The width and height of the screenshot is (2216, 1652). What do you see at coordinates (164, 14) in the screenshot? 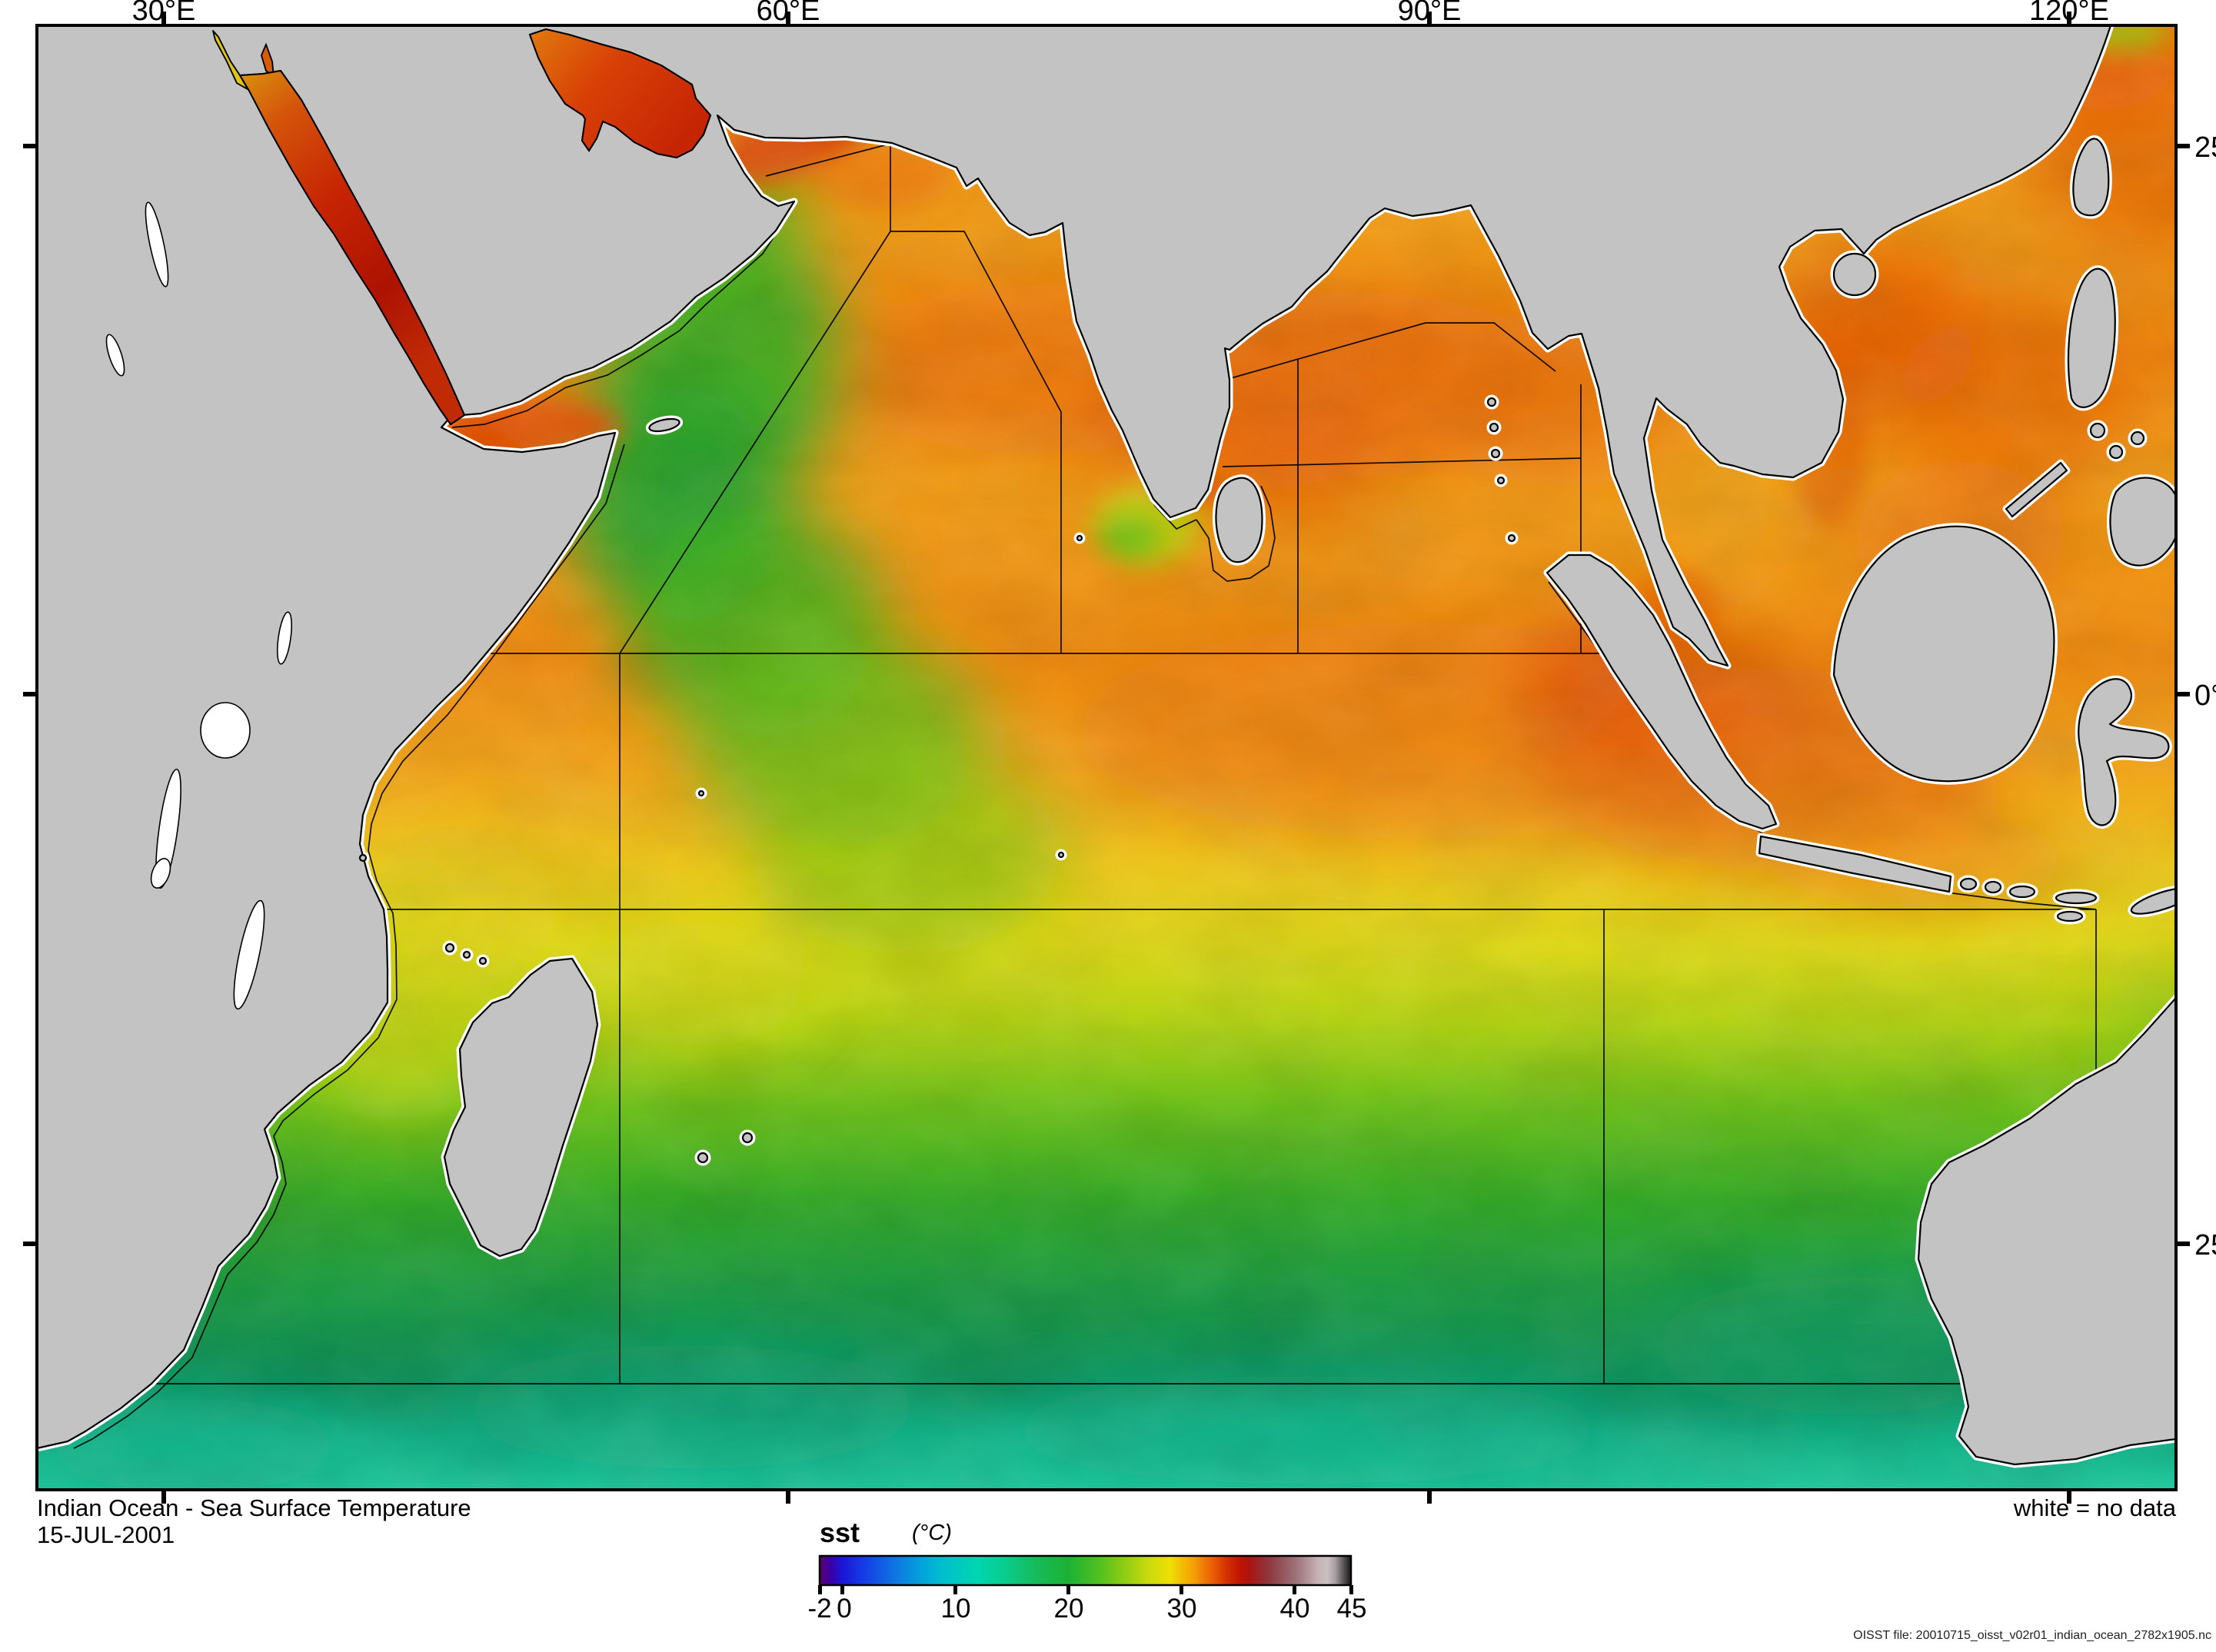
I see `axis-label-30e: 30°E` at bounding box center [164, 14].